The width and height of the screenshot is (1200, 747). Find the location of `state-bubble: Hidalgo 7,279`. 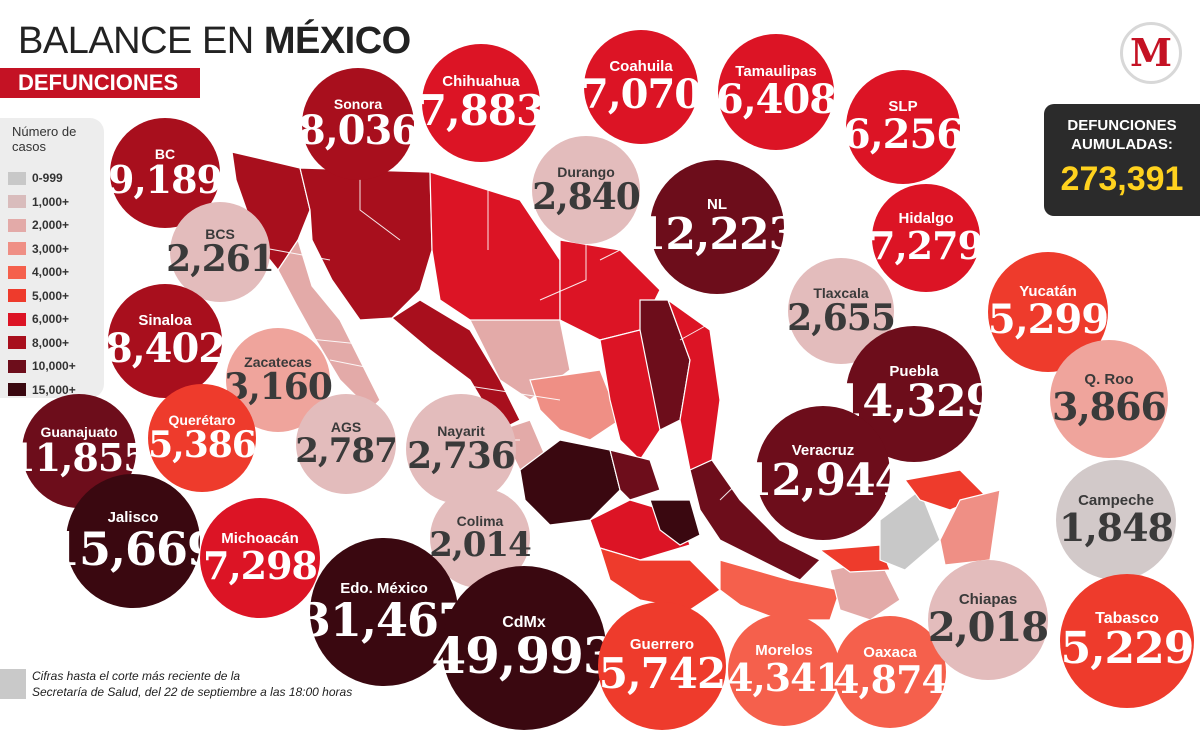

state-bubble: Hidalgo 7,279 is located at coordinates (926, 238).